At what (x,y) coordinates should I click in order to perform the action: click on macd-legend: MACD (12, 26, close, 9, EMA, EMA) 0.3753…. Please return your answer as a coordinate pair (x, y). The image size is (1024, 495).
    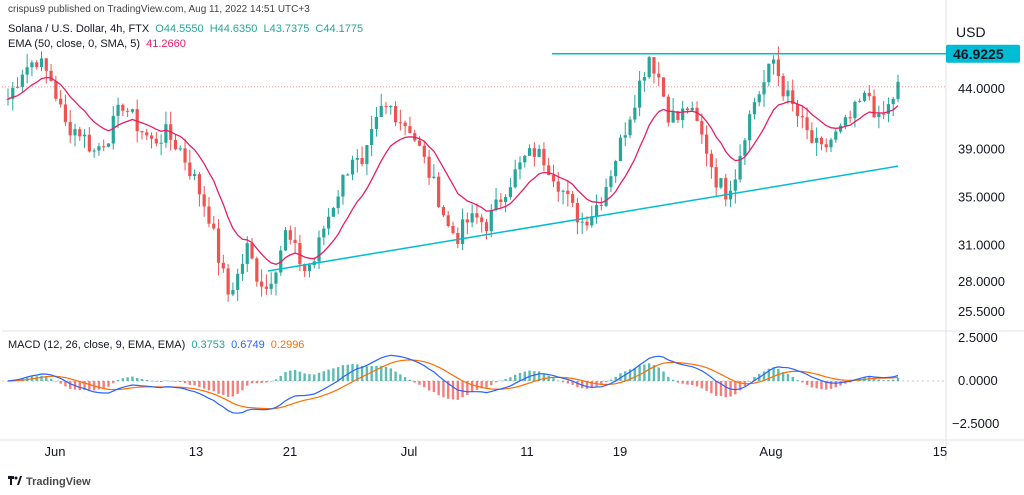
    Looking at the image, I should click on (157, 345).